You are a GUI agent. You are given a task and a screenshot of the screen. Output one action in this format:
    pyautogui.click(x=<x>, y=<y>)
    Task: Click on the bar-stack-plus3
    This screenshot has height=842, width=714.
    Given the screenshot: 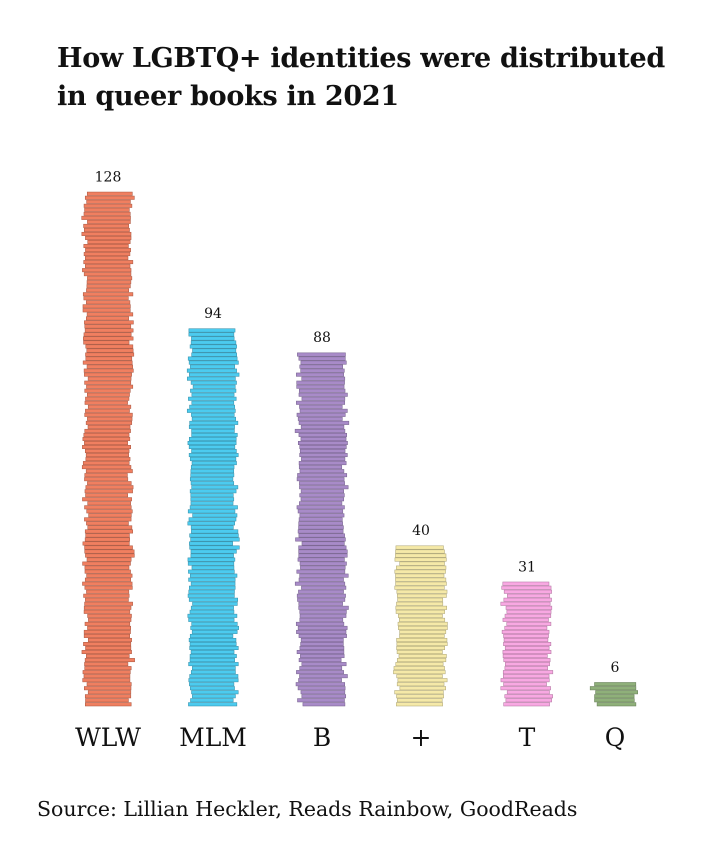 What is the action you would take?
    pyautogui.click(x=420, y=626)
    